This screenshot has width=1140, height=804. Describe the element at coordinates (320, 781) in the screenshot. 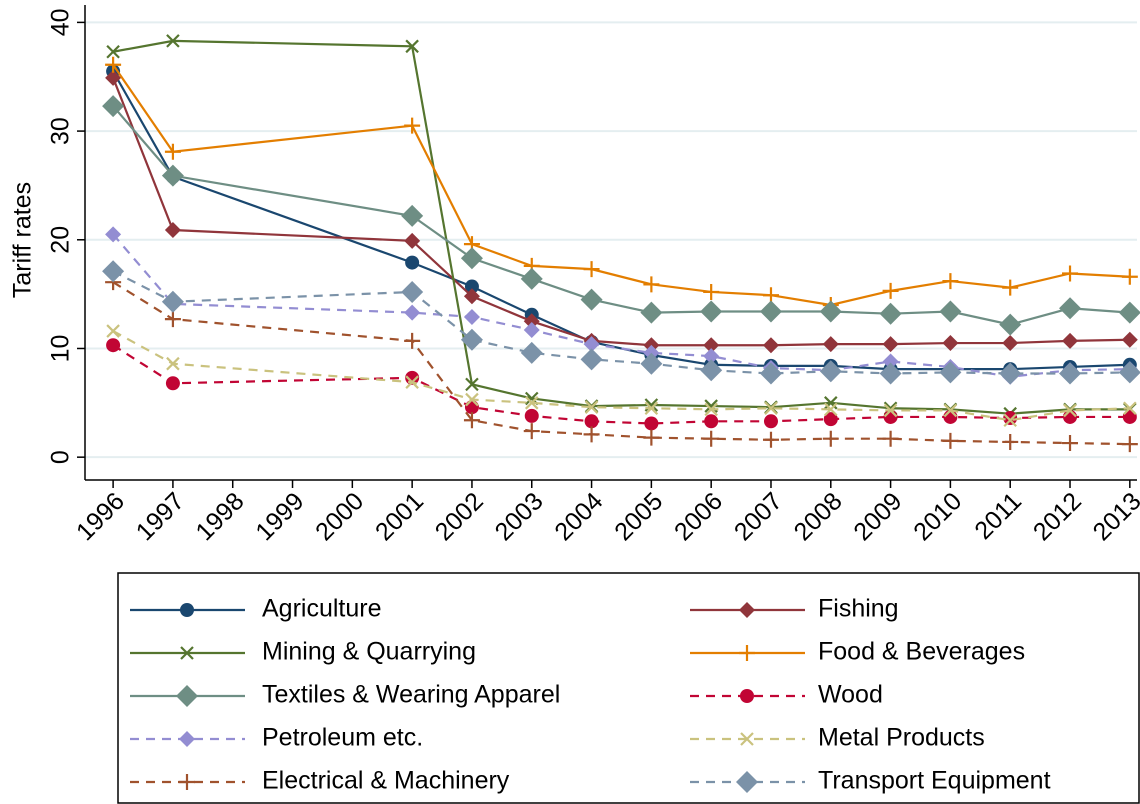

I see `legend-entry: Electrical & Machinery` at that location.